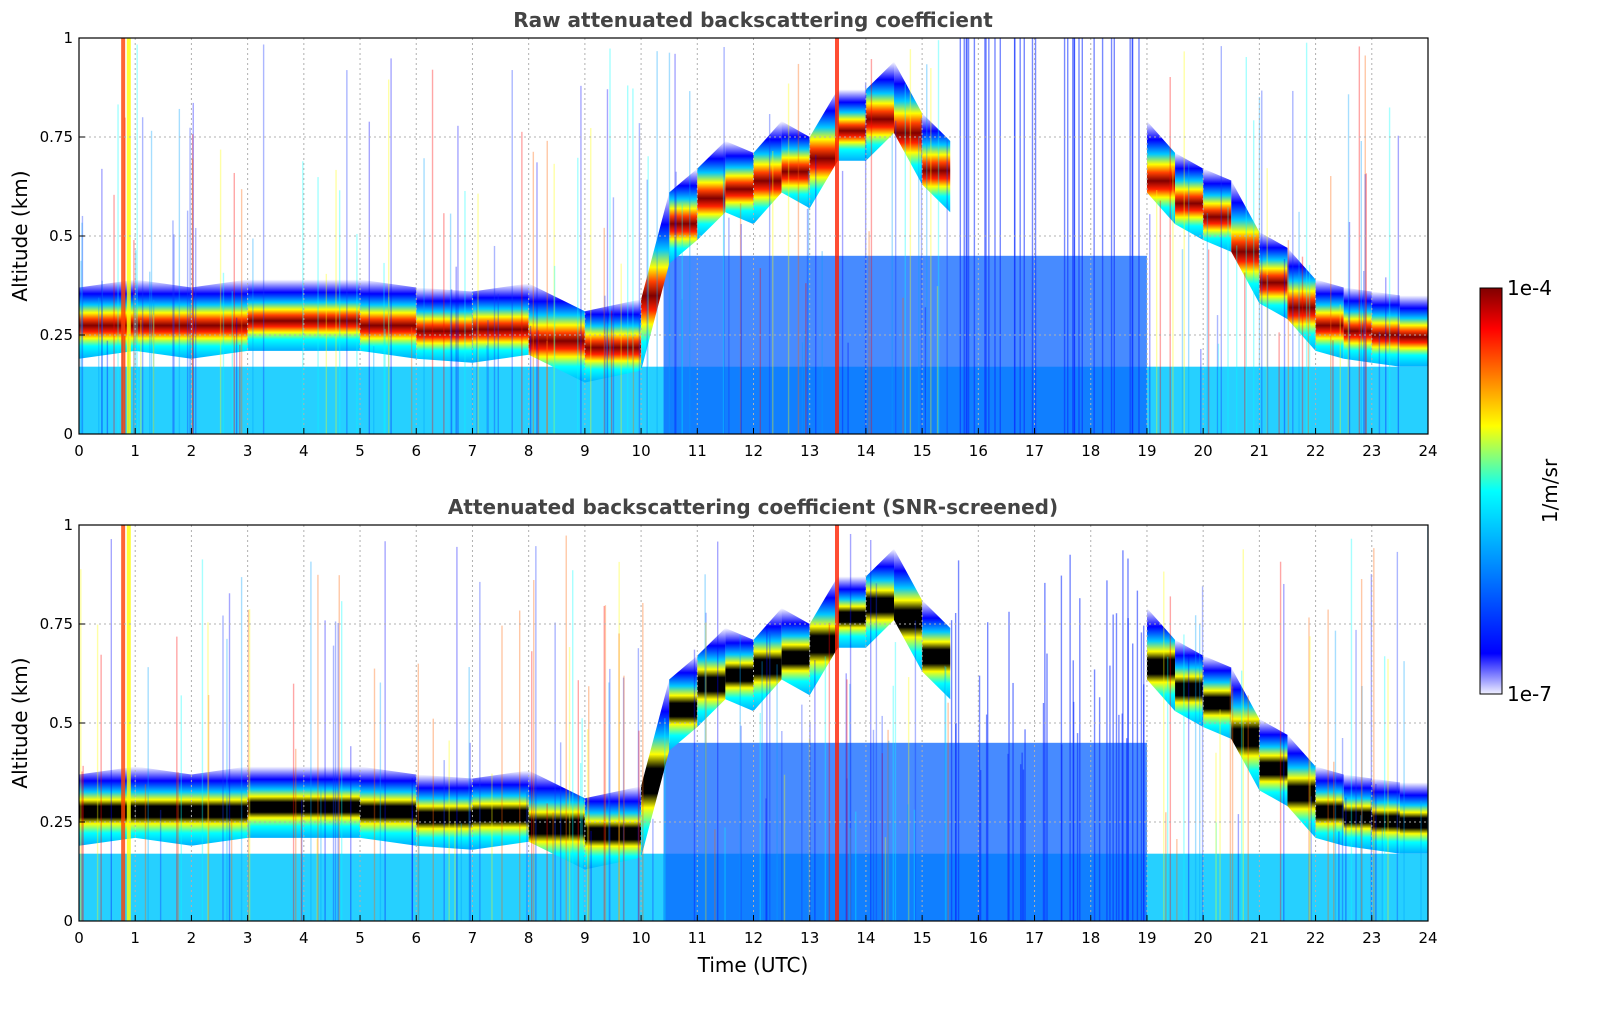 Image resolution: width=1621 pixels, height=1020 pixels. Describe the element at coordinates (1315, 938) in the screenshot. I see `x-tick-label: 22` at that location.